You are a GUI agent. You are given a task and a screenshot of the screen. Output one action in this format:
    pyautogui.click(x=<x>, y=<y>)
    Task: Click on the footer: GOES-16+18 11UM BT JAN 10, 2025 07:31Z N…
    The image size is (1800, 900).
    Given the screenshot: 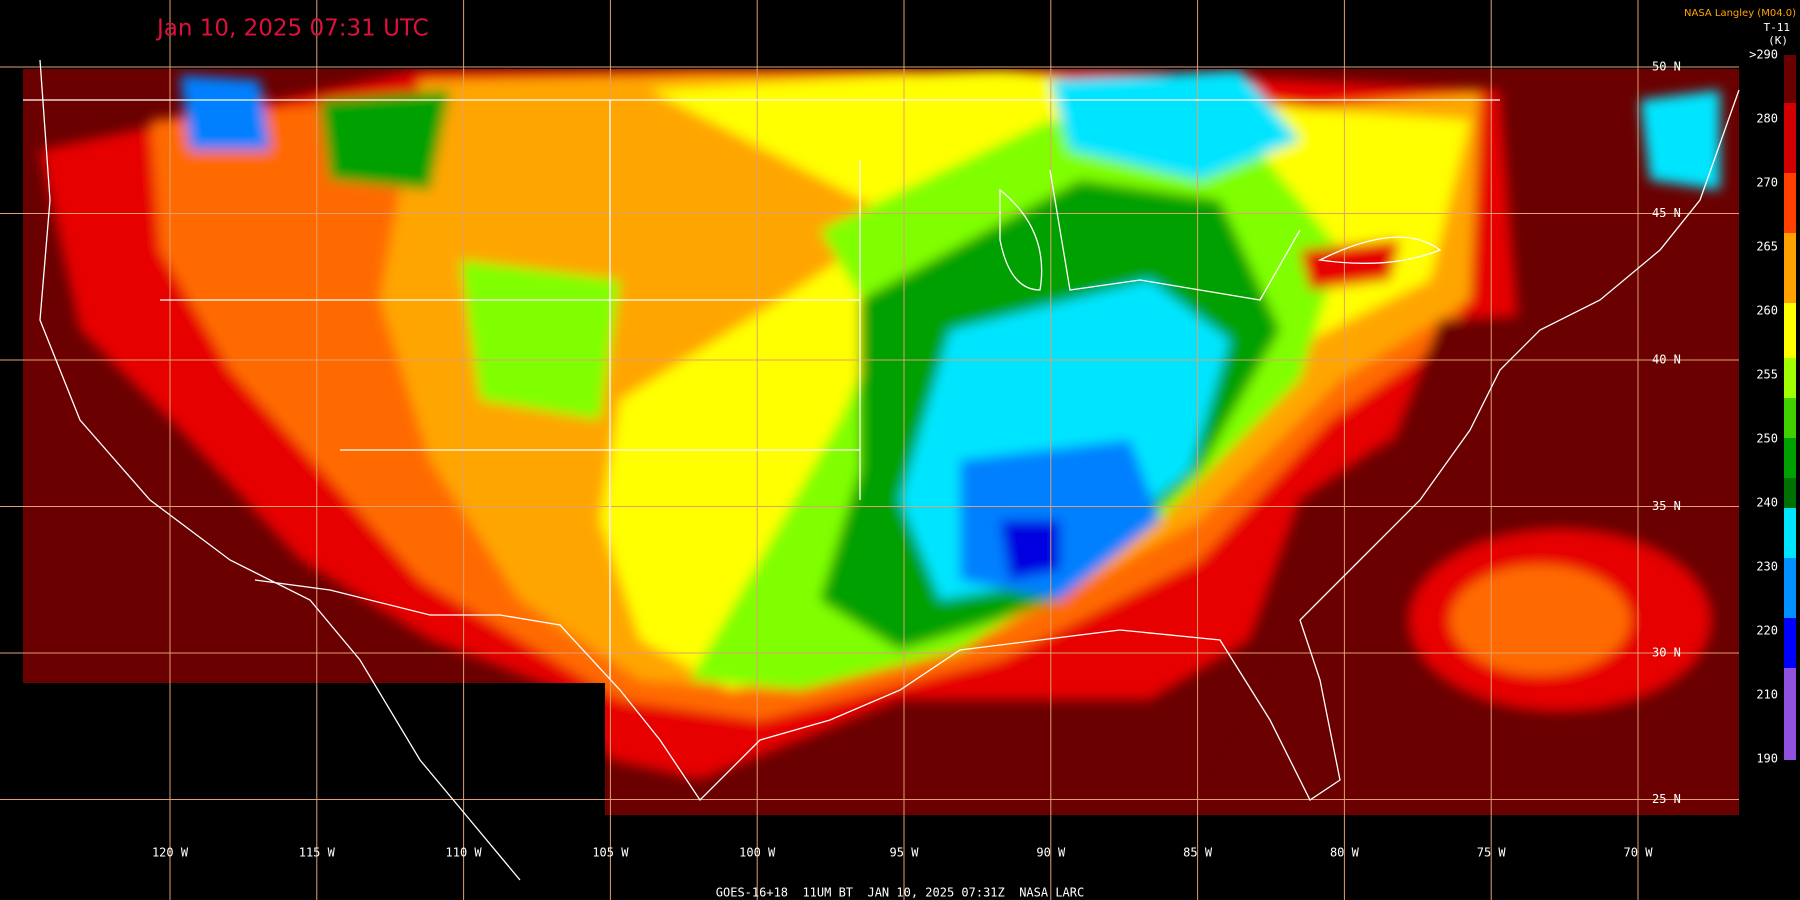 What is the action you would take?
    pyautogui.click(x=900, y=893)
    